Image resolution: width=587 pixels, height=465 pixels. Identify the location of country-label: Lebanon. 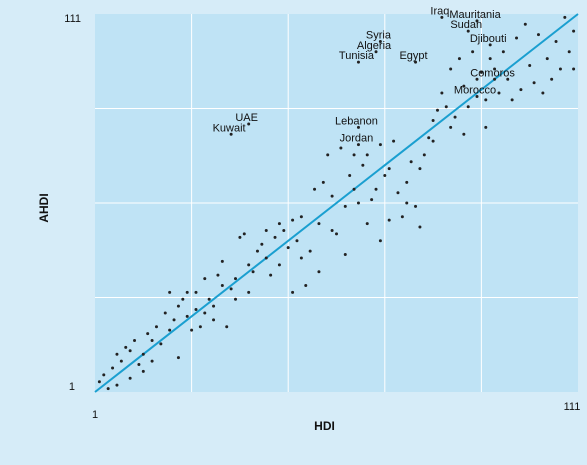
(356, 121).